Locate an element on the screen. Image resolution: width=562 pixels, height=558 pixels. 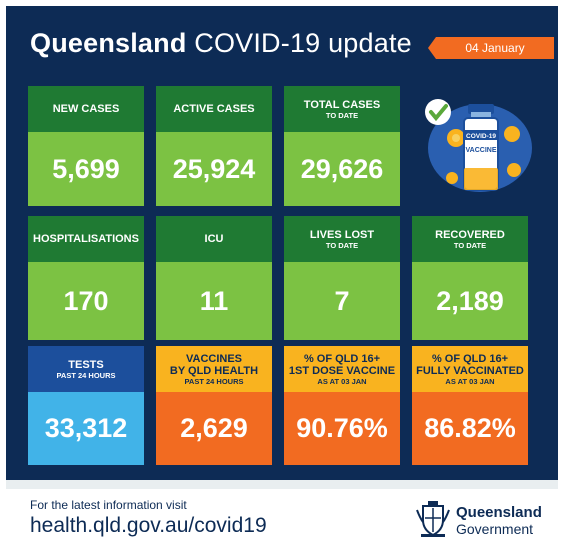
active-cases-label: ACTIVE CASES is located at coordinates (214, 109).